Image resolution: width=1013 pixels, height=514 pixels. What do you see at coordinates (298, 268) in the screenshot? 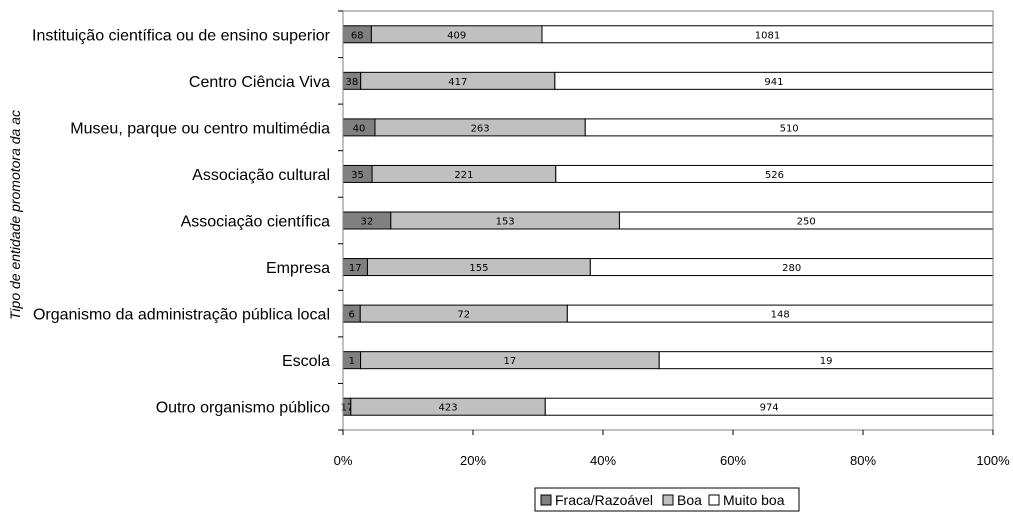
I see `category-label: Empresa` at bounding box center [298, 268].